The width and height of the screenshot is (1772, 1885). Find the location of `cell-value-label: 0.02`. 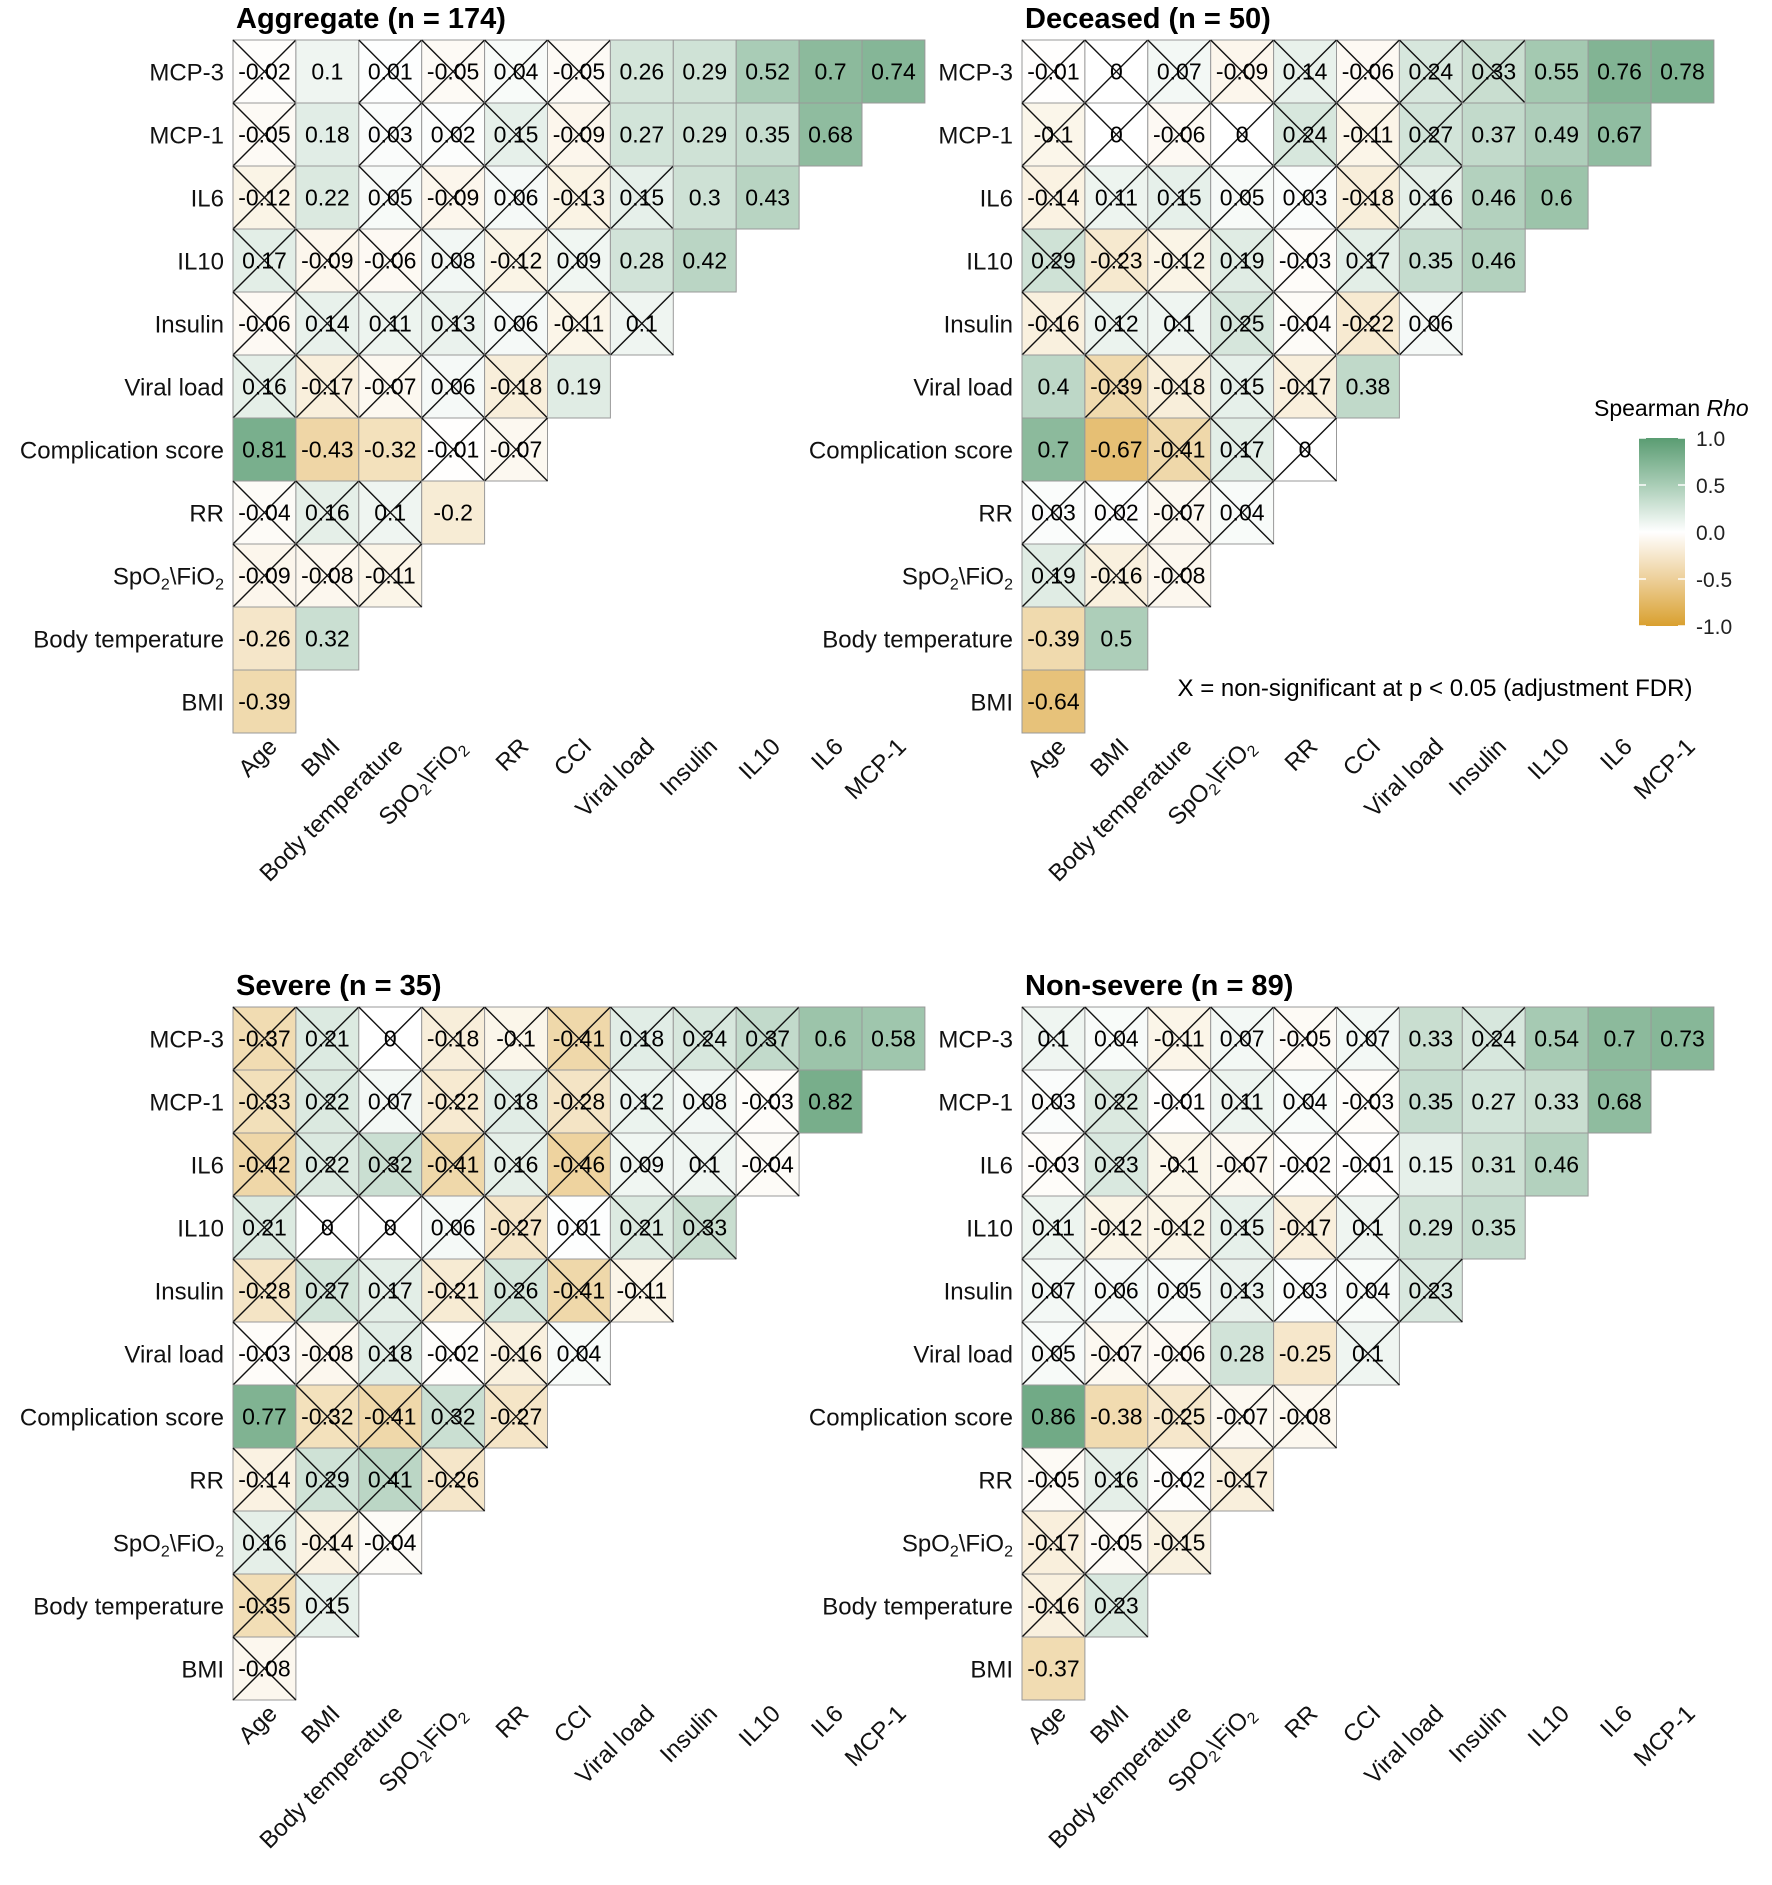

cell-value-label: 0.02 is located at coordinates (1116, 513).